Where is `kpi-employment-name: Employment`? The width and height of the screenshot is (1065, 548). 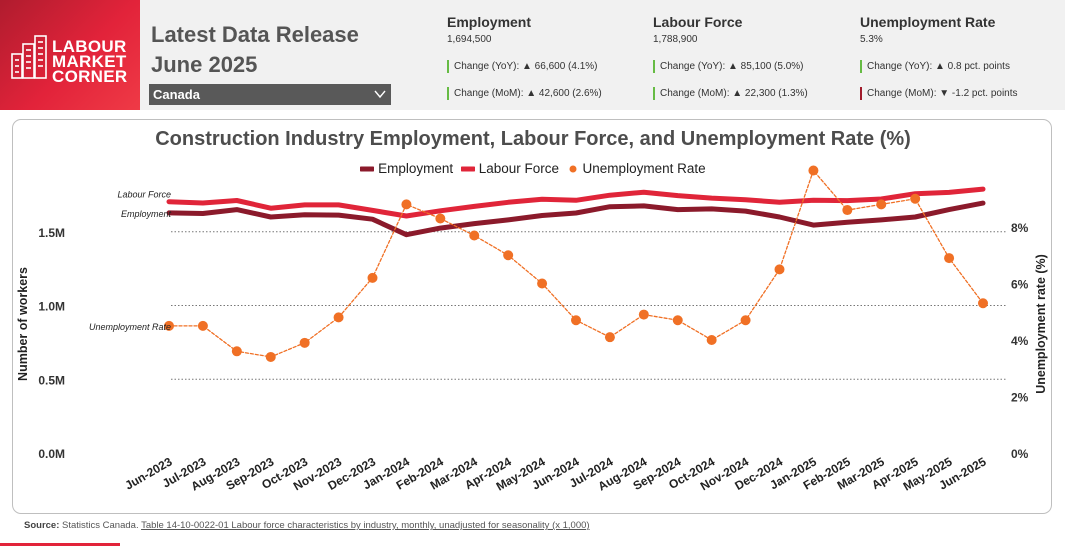 kpi-employment-name: Employment is located at coordinates (489, 22).